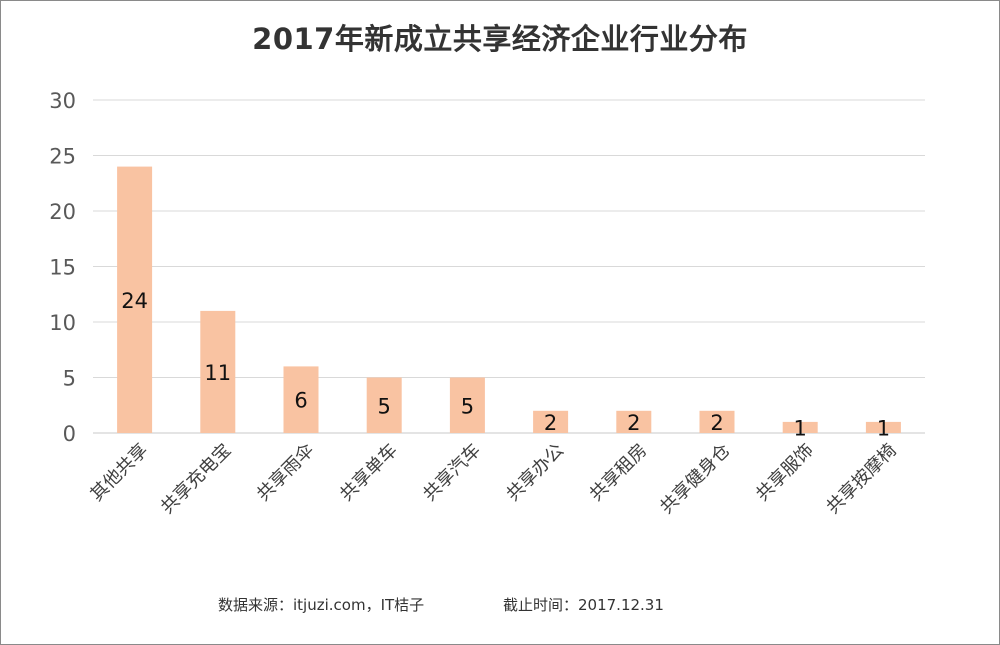  What do you see at coordinates (321, 605) in the screenshot?
I see `data-source-note: 数据来源：itjuzi.com，IT桔子` at bounding box center [321, 605].